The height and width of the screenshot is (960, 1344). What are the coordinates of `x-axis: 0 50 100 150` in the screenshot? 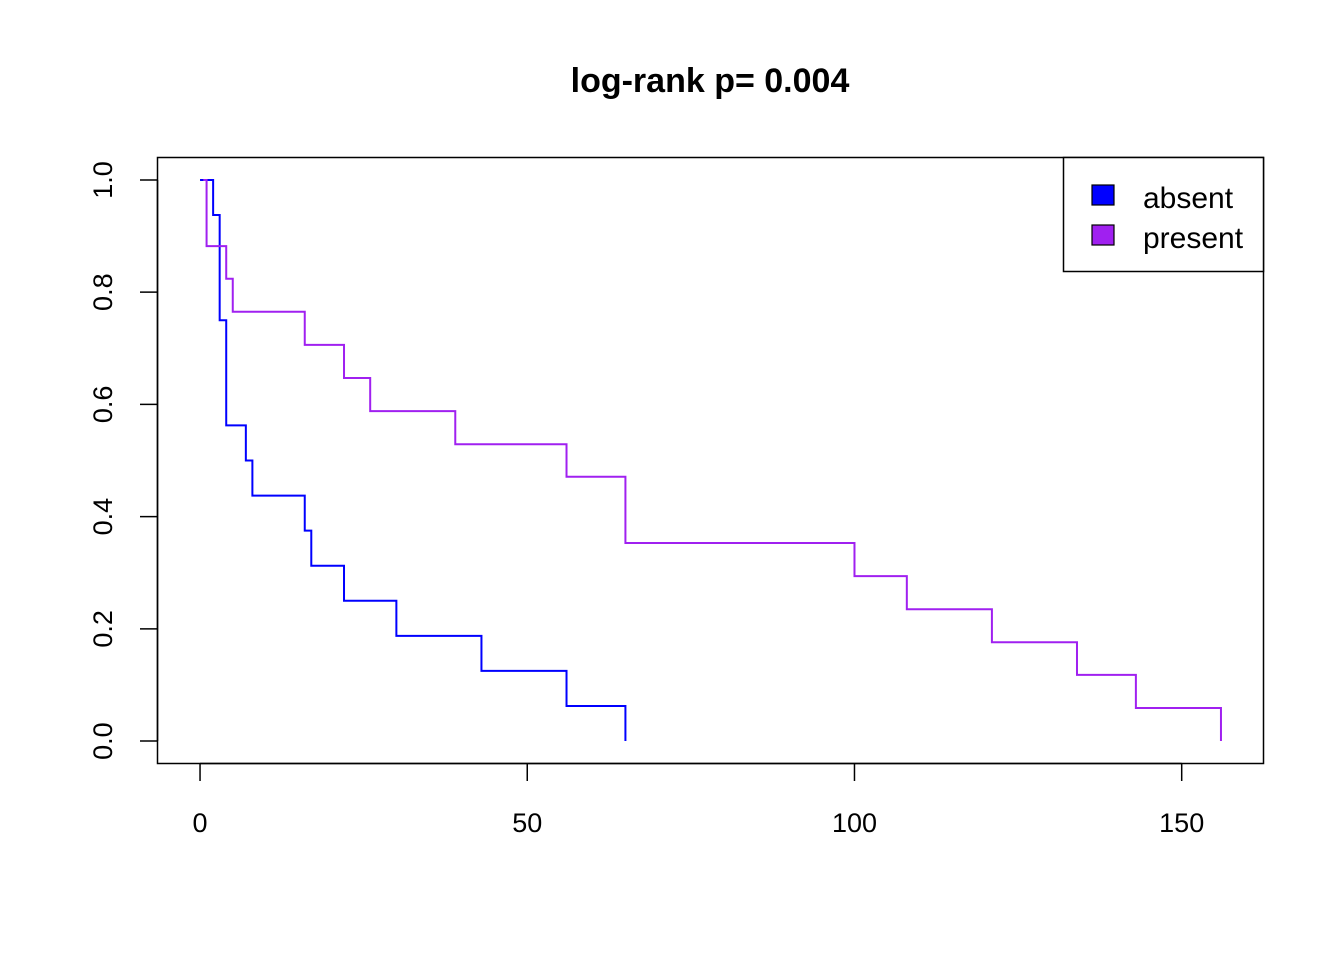 It's located at (698, 800).